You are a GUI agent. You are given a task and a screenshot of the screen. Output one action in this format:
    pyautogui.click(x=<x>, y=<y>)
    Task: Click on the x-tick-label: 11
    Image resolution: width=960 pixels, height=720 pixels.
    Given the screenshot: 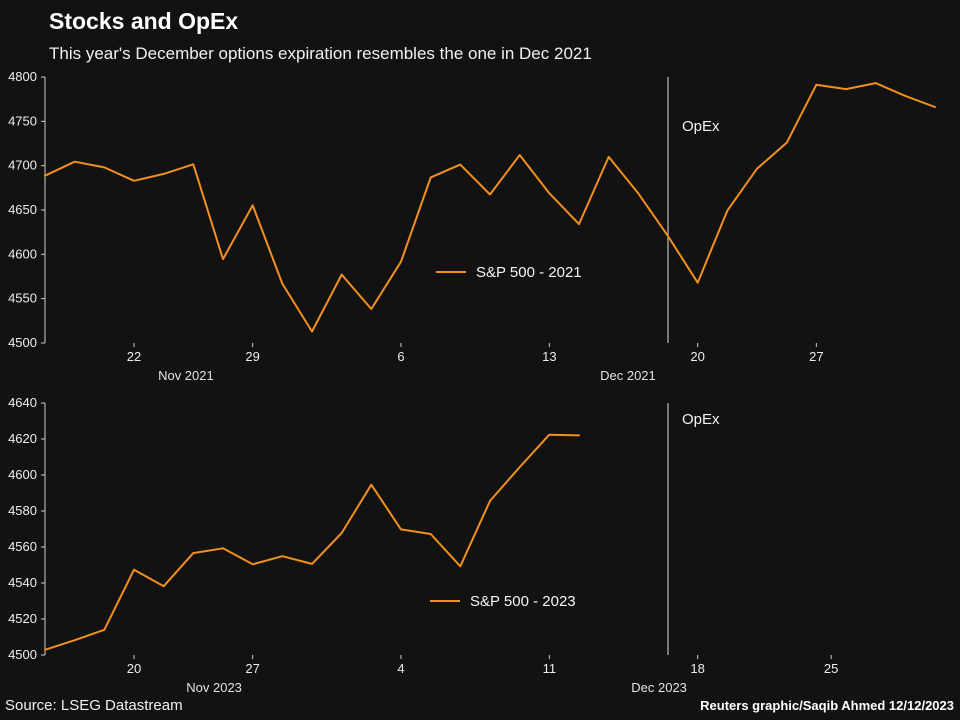 What is the action you would take?
    pyautogui.click(x=550, y=668)
    